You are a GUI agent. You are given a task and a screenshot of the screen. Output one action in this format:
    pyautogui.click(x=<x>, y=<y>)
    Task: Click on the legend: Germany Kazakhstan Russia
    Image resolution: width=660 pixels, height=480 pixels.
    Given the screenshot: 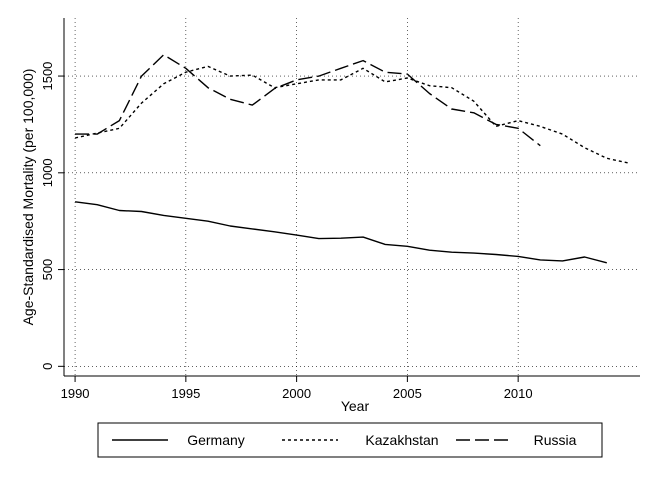 What is the action you would take?
    pyautogui.click(x=350, y=440)
    